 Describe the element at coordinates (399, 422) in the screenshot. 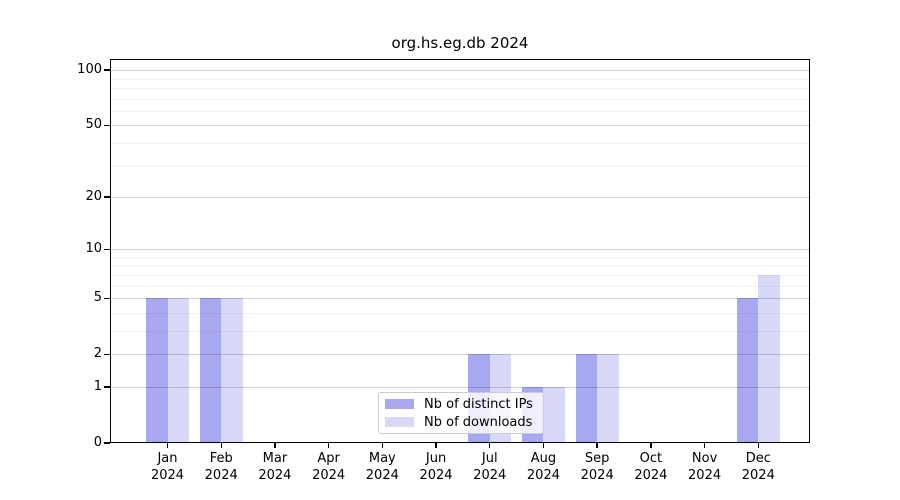

I see `legend-swatch-downloads-icon` at that location.